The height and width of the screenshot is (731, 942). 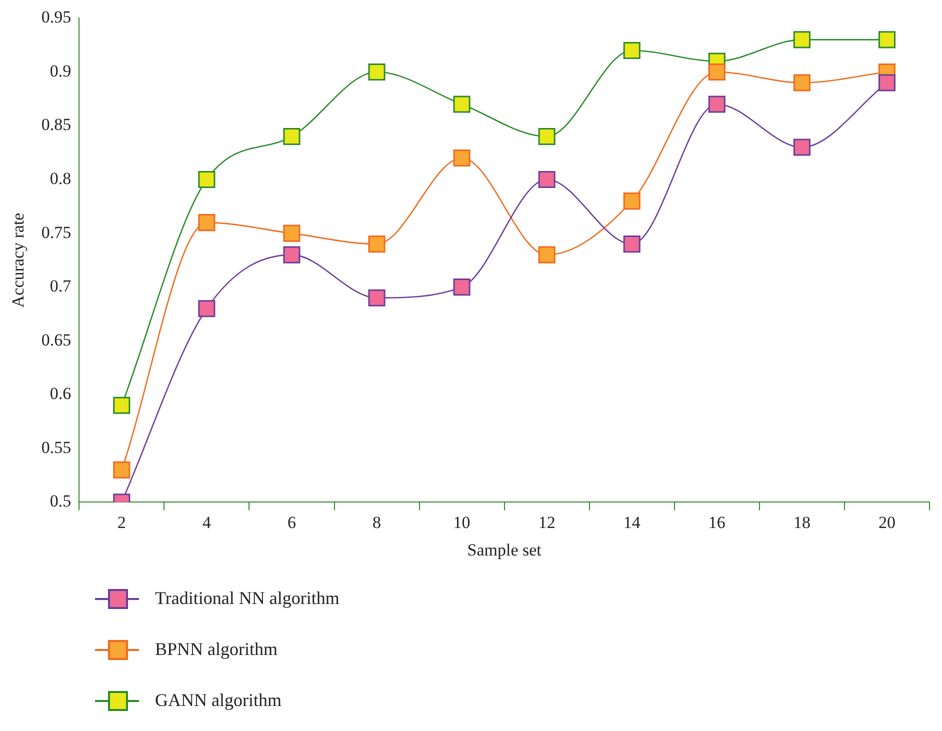 I want to click on x-tick-label: 2, so click(x=121, y=522).